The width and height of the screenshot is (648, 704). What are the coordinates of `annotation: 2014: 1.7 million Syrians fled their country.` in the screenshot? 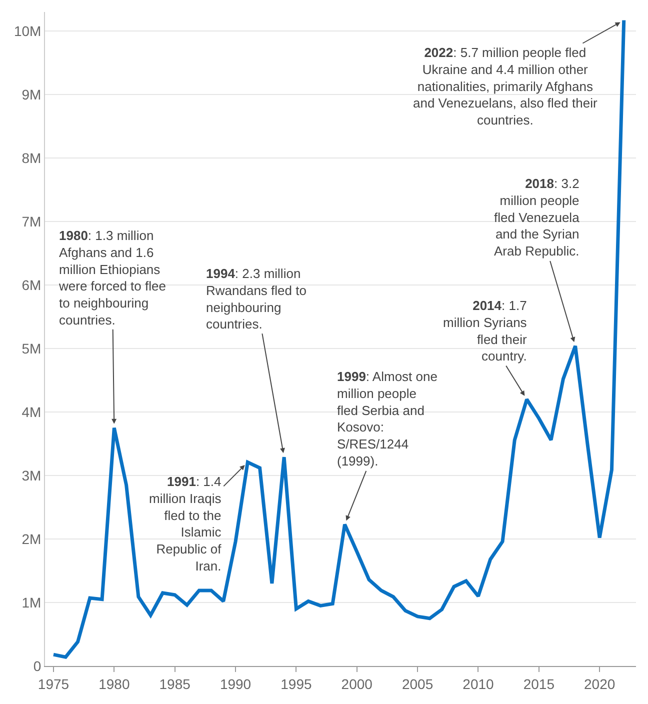 It's located at (485, 331).